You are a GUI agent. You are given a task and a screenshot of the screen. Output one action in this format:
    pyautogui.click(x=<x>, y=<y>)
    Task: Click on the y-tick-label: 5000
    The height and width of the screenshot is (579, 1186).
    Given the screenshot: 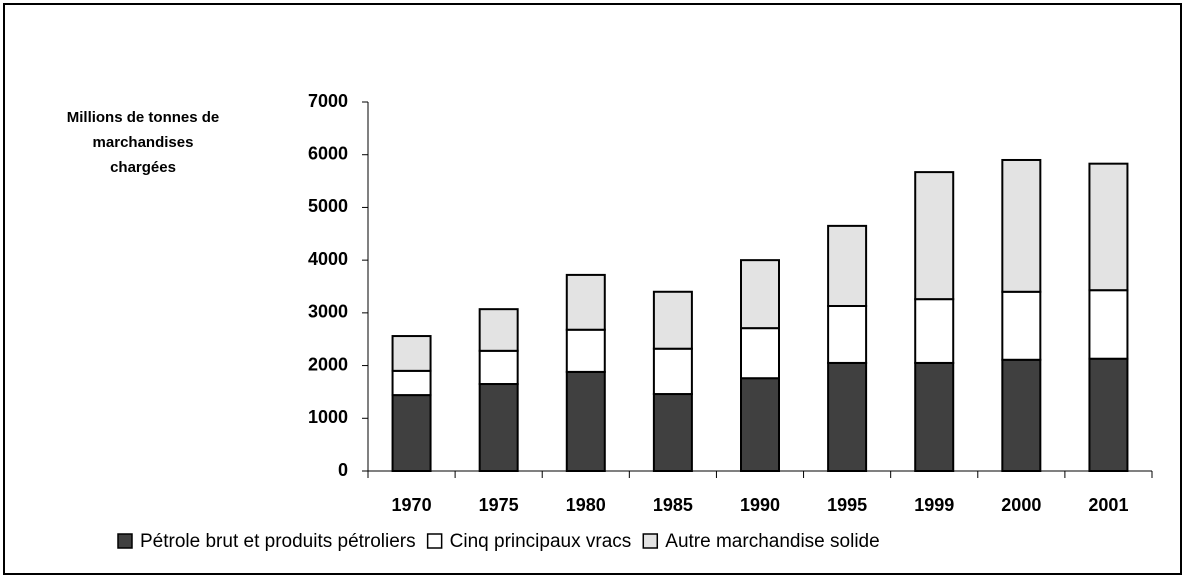 What is the action you would take?
    pyautogui.click(x=328, y=206)
    